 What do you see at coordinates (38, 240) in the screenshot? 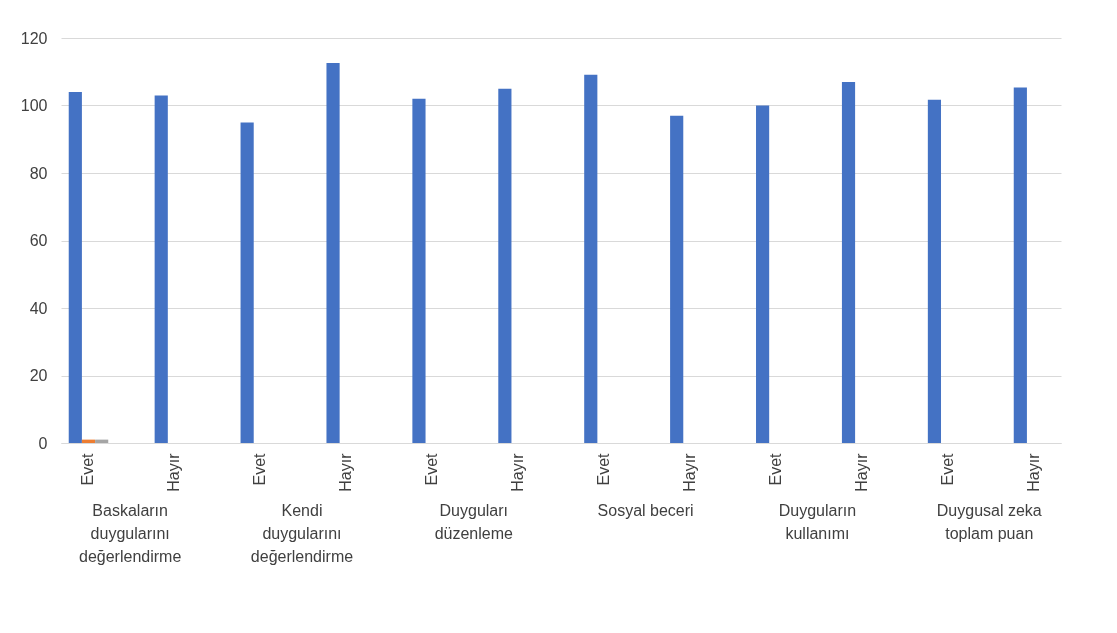
I see `y-tick-label: 60` at bounding box center [38, 240].